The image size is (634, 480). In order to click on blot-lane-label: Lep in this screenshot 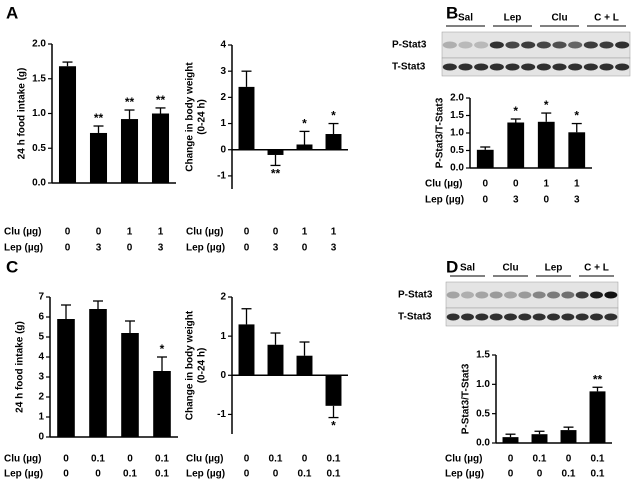, I will do `click(554, 268)`.